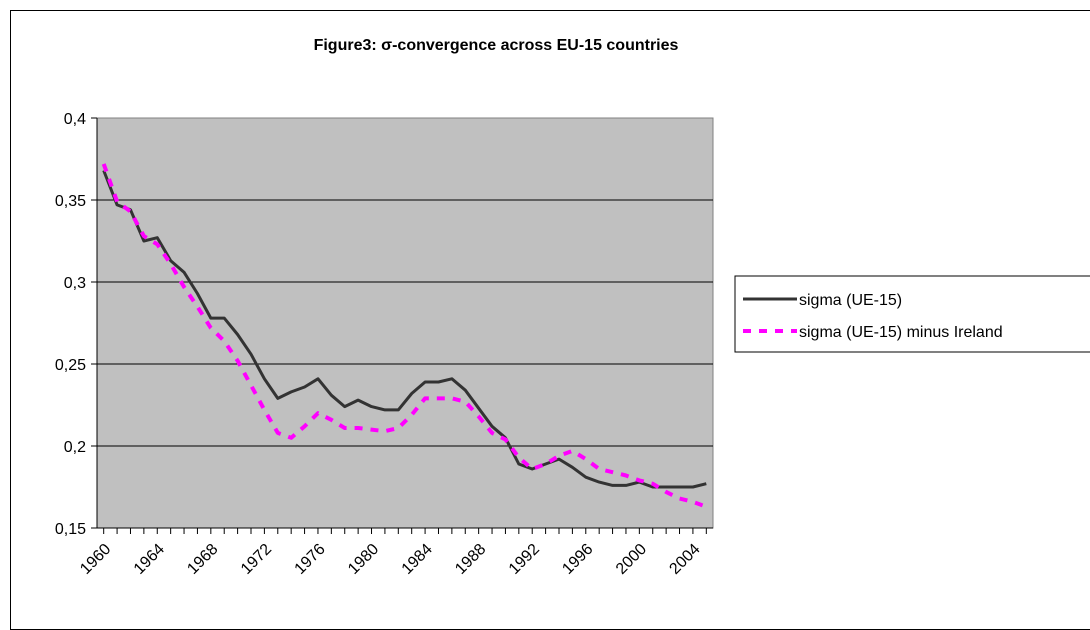 This screenshot has width=1090, height=630. Describe the element at coordinates (577, 559) in the screenshot. I see `x-tick-label: 1996` at that location.